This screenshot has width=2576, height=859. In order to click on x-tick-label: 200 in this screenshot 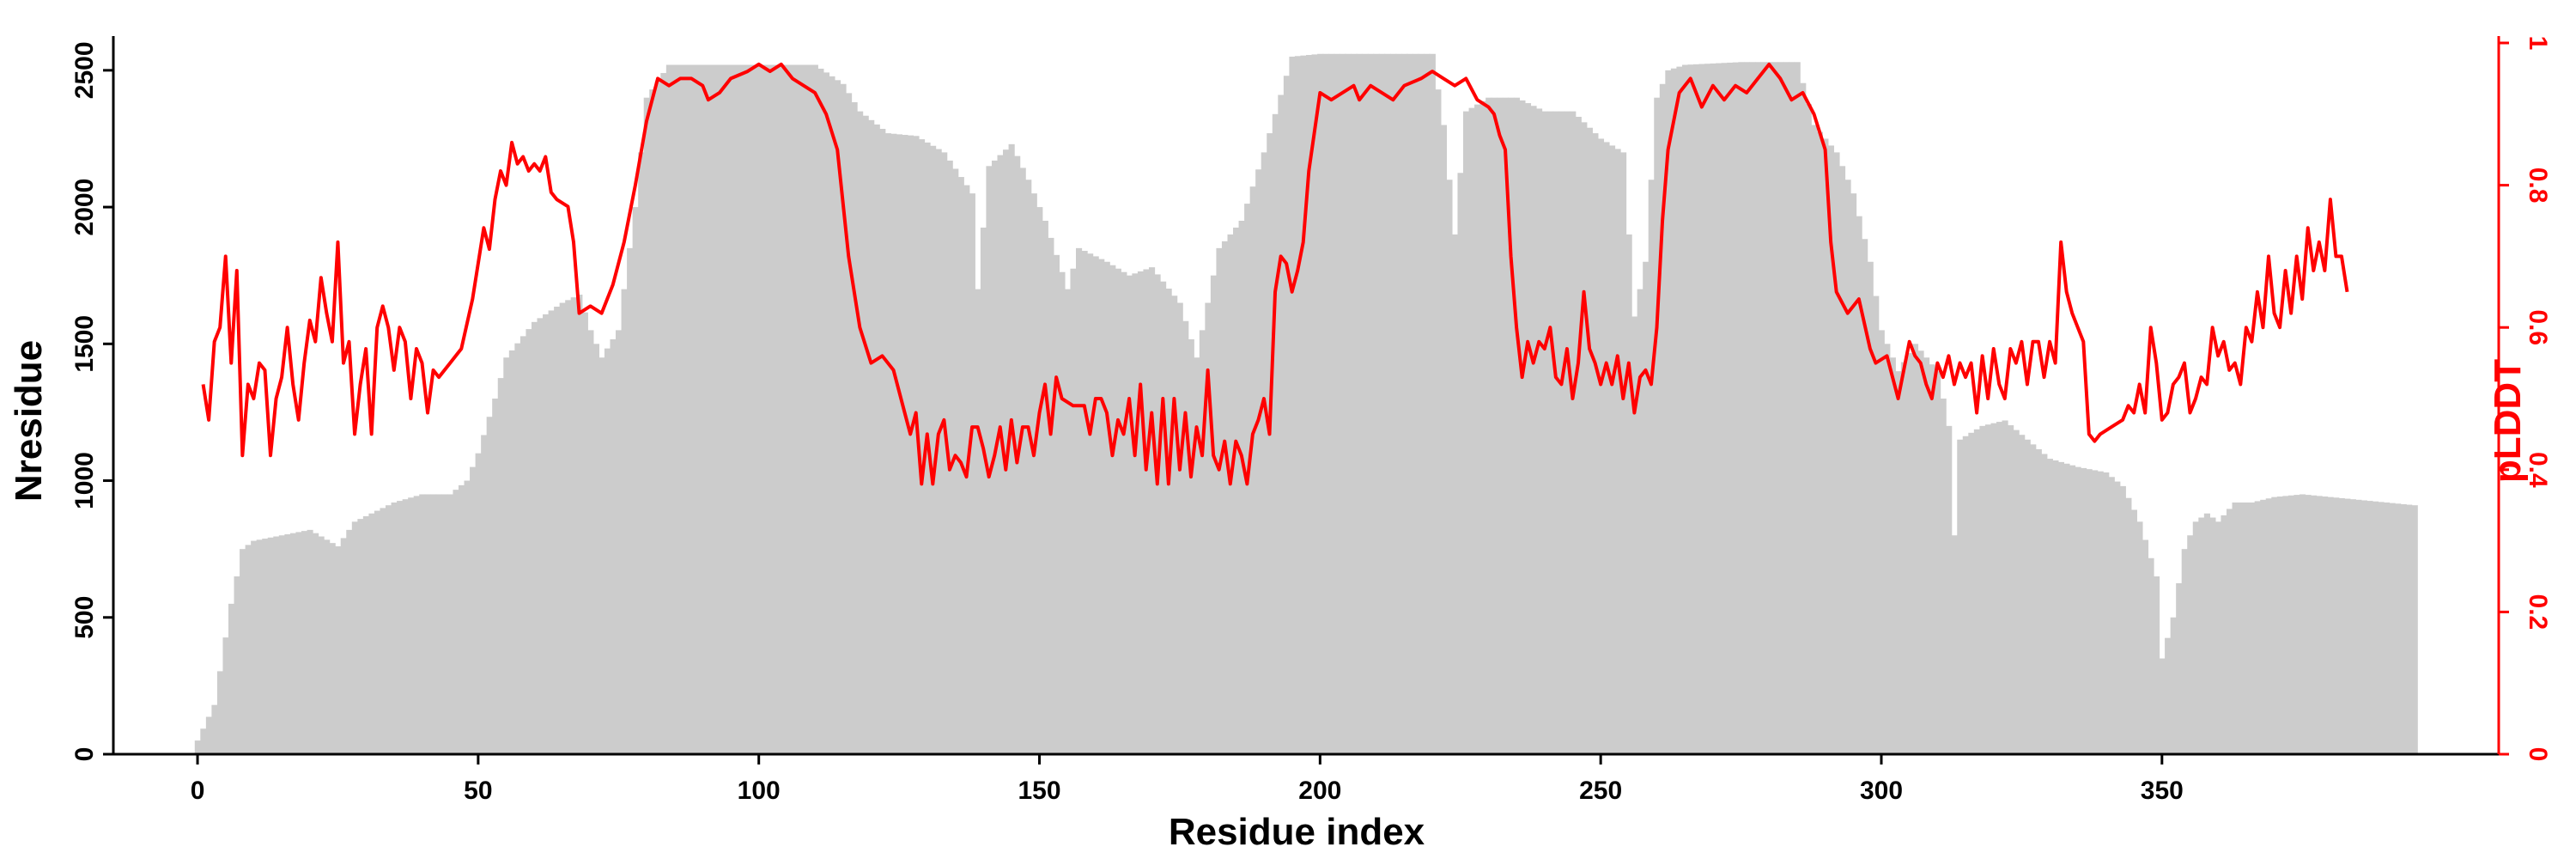, I will do `click(1319, 791)`.